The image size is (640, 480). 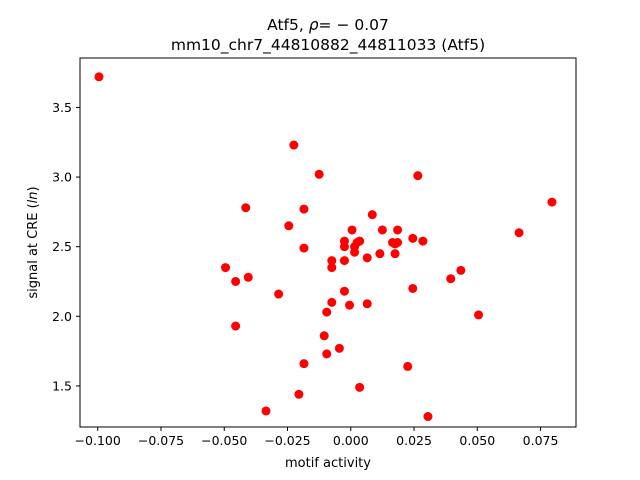 What do you see at coordinates (161, 440) in the screenshot?
I see `x-tick-label: −0.075` at bounding box center [161, 440].